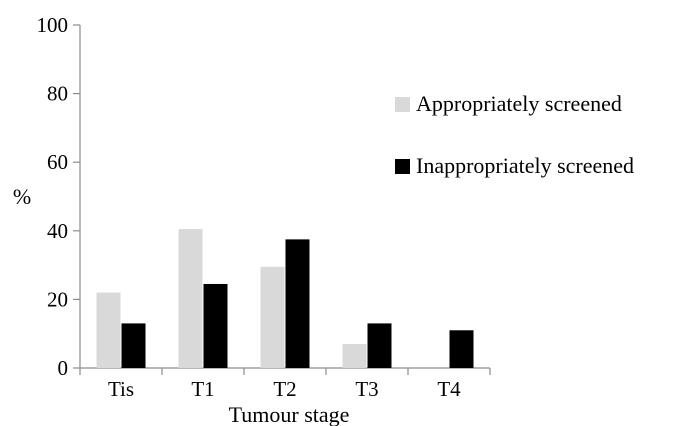  What do you see at coordinates (366, 389) in the screenshot?
I see `x-tick-label: T3` at bounding box center [366, 389].